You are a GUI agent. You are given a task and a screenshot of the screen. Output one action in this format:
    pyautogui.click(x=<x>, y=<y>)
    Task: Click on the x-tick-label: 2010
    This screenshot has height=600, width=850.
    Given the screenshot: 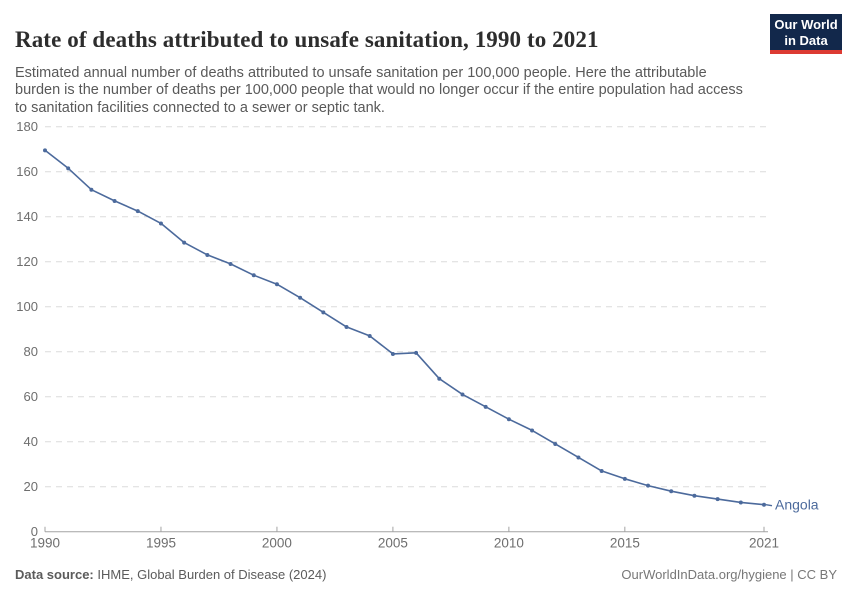 What is the action you would take?
    pyautogui.click(x=509, y=543)
    